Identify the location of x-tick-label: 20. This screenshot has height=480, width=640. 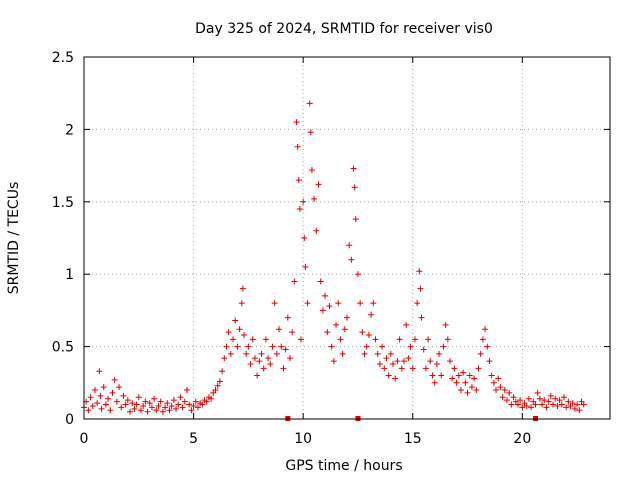
(522, 439).